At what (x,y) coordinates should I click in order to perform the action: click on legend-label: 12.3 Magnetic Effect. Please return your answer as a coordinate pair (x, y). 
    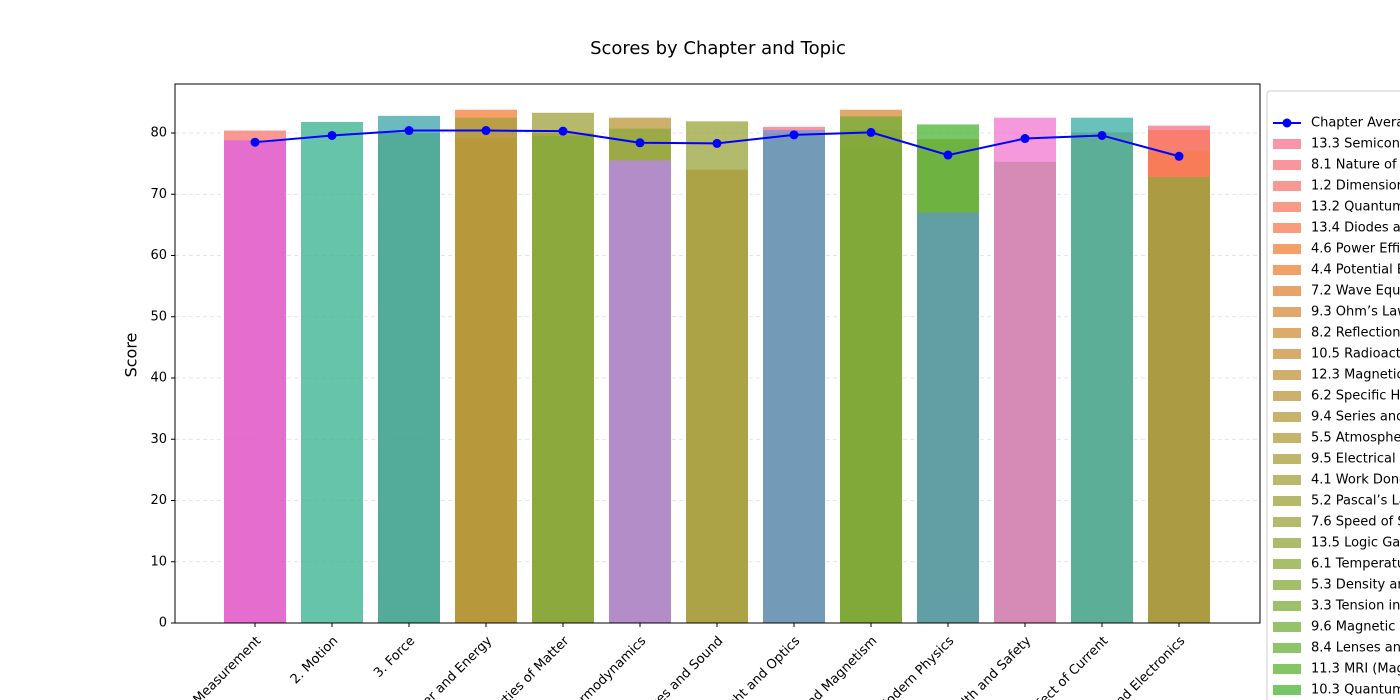
    Looking at the image, I should click on (1355, 375).